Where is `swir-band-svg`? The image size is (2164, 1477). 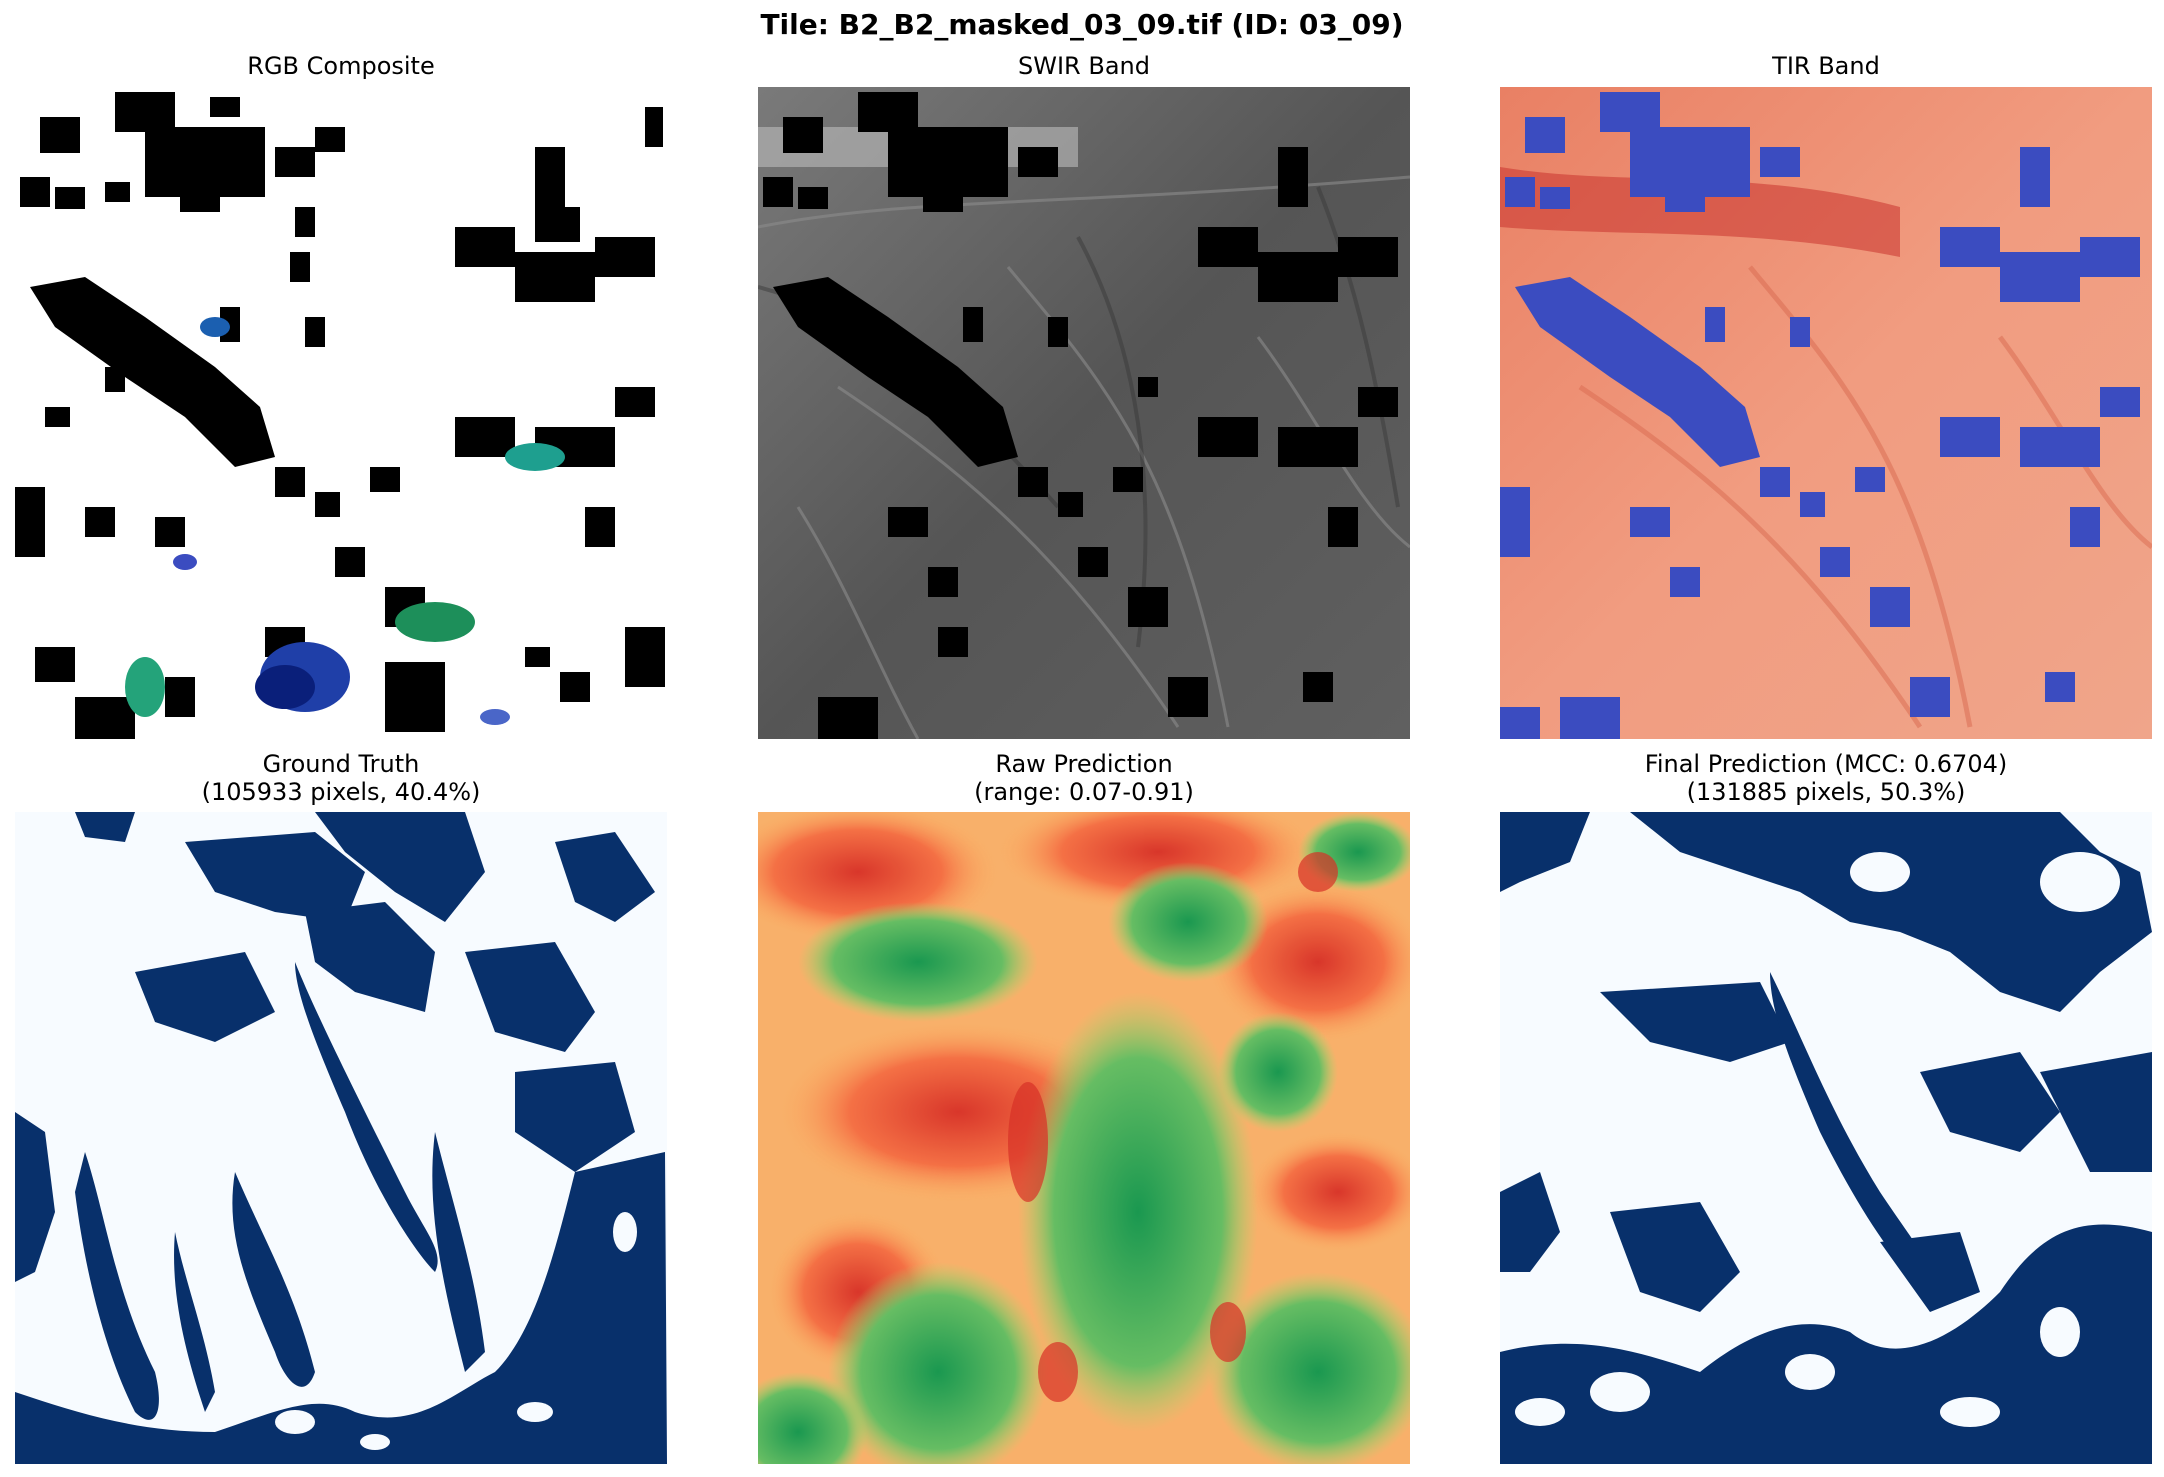
swir-band-svg is located at coordinates (1084, 413).